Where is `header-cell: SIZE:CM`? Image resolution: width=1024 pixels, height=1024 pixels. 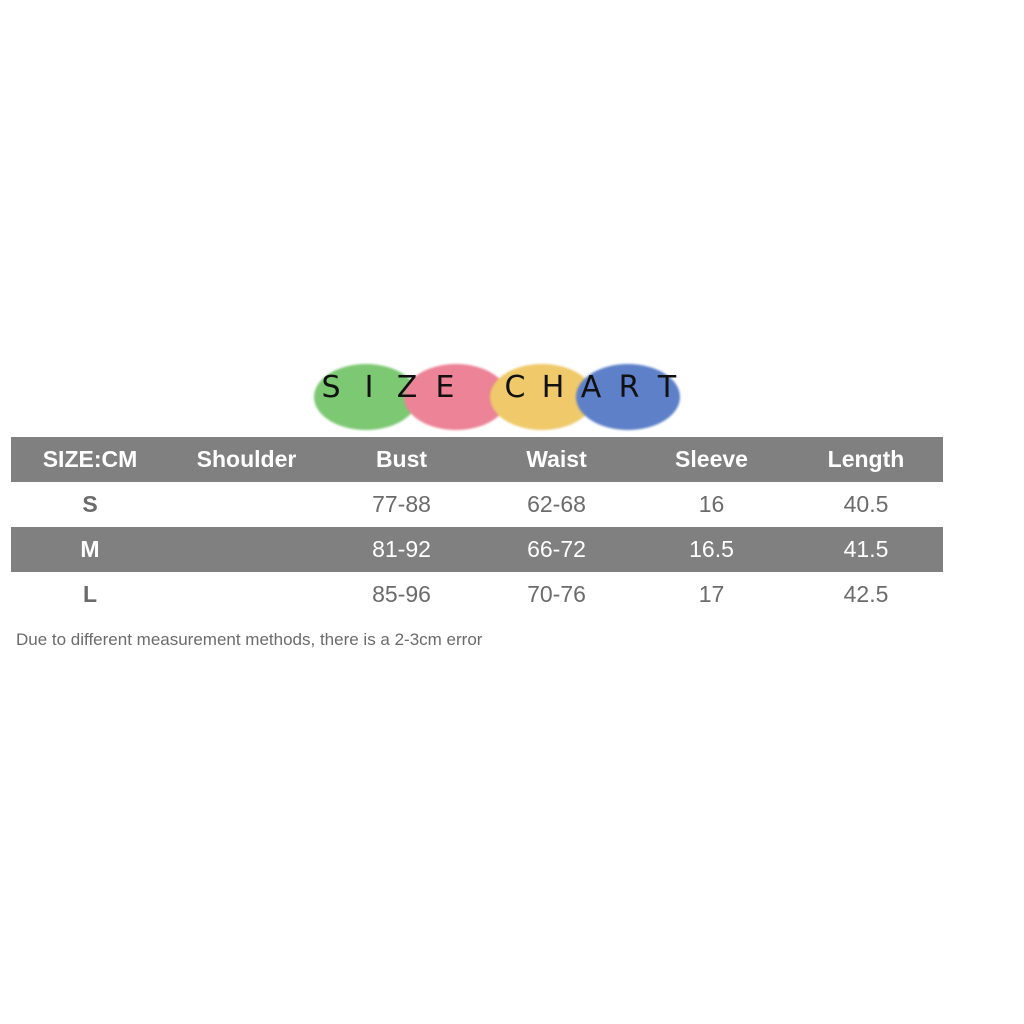
header-cell: SIZE:CM is located at coordinates (90, 459).